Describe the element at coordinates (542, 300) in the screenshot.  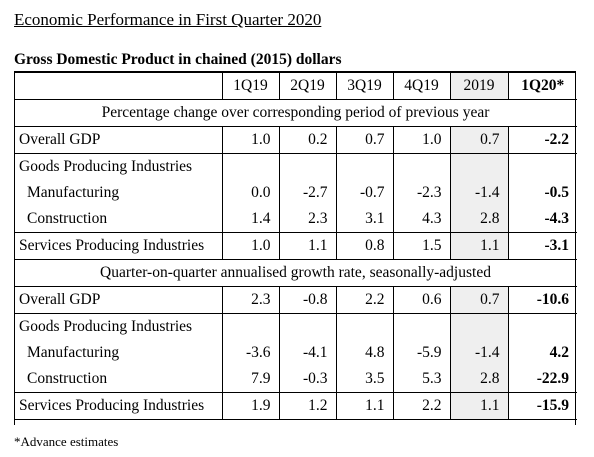
I see `cell-value: -10.6` at that location.